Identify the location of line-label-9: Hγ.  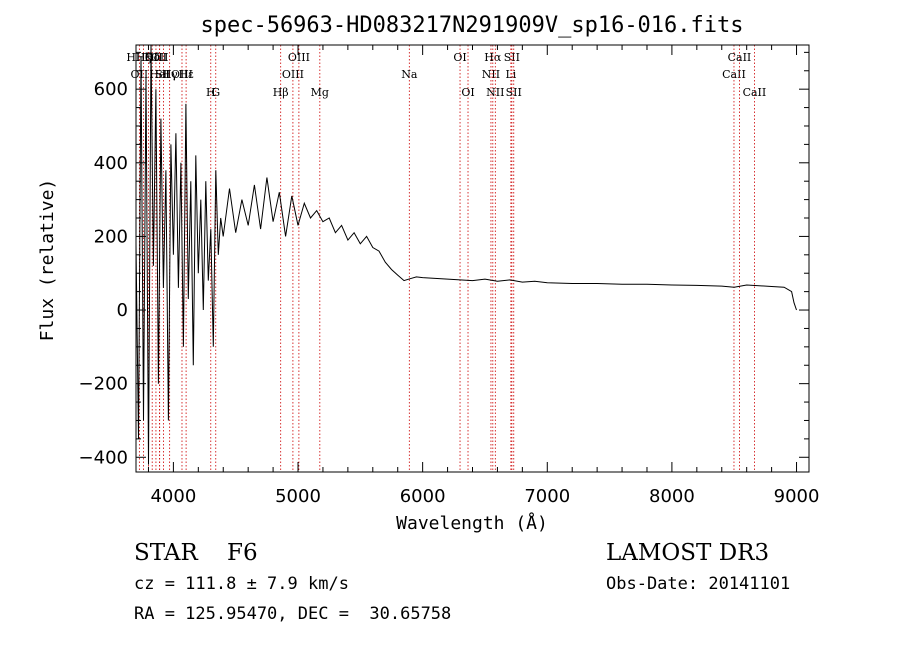
(170, 74).